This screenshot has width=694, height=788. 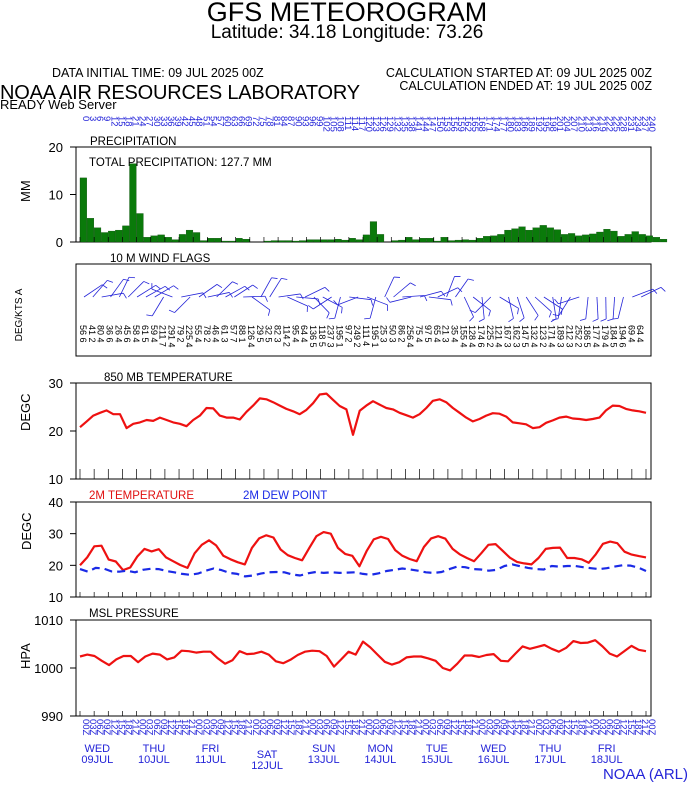 What do you see at coordinates (347, 727) in the screenshot?
I see `utc-label: 15Z` at bounding box center [347, 727].